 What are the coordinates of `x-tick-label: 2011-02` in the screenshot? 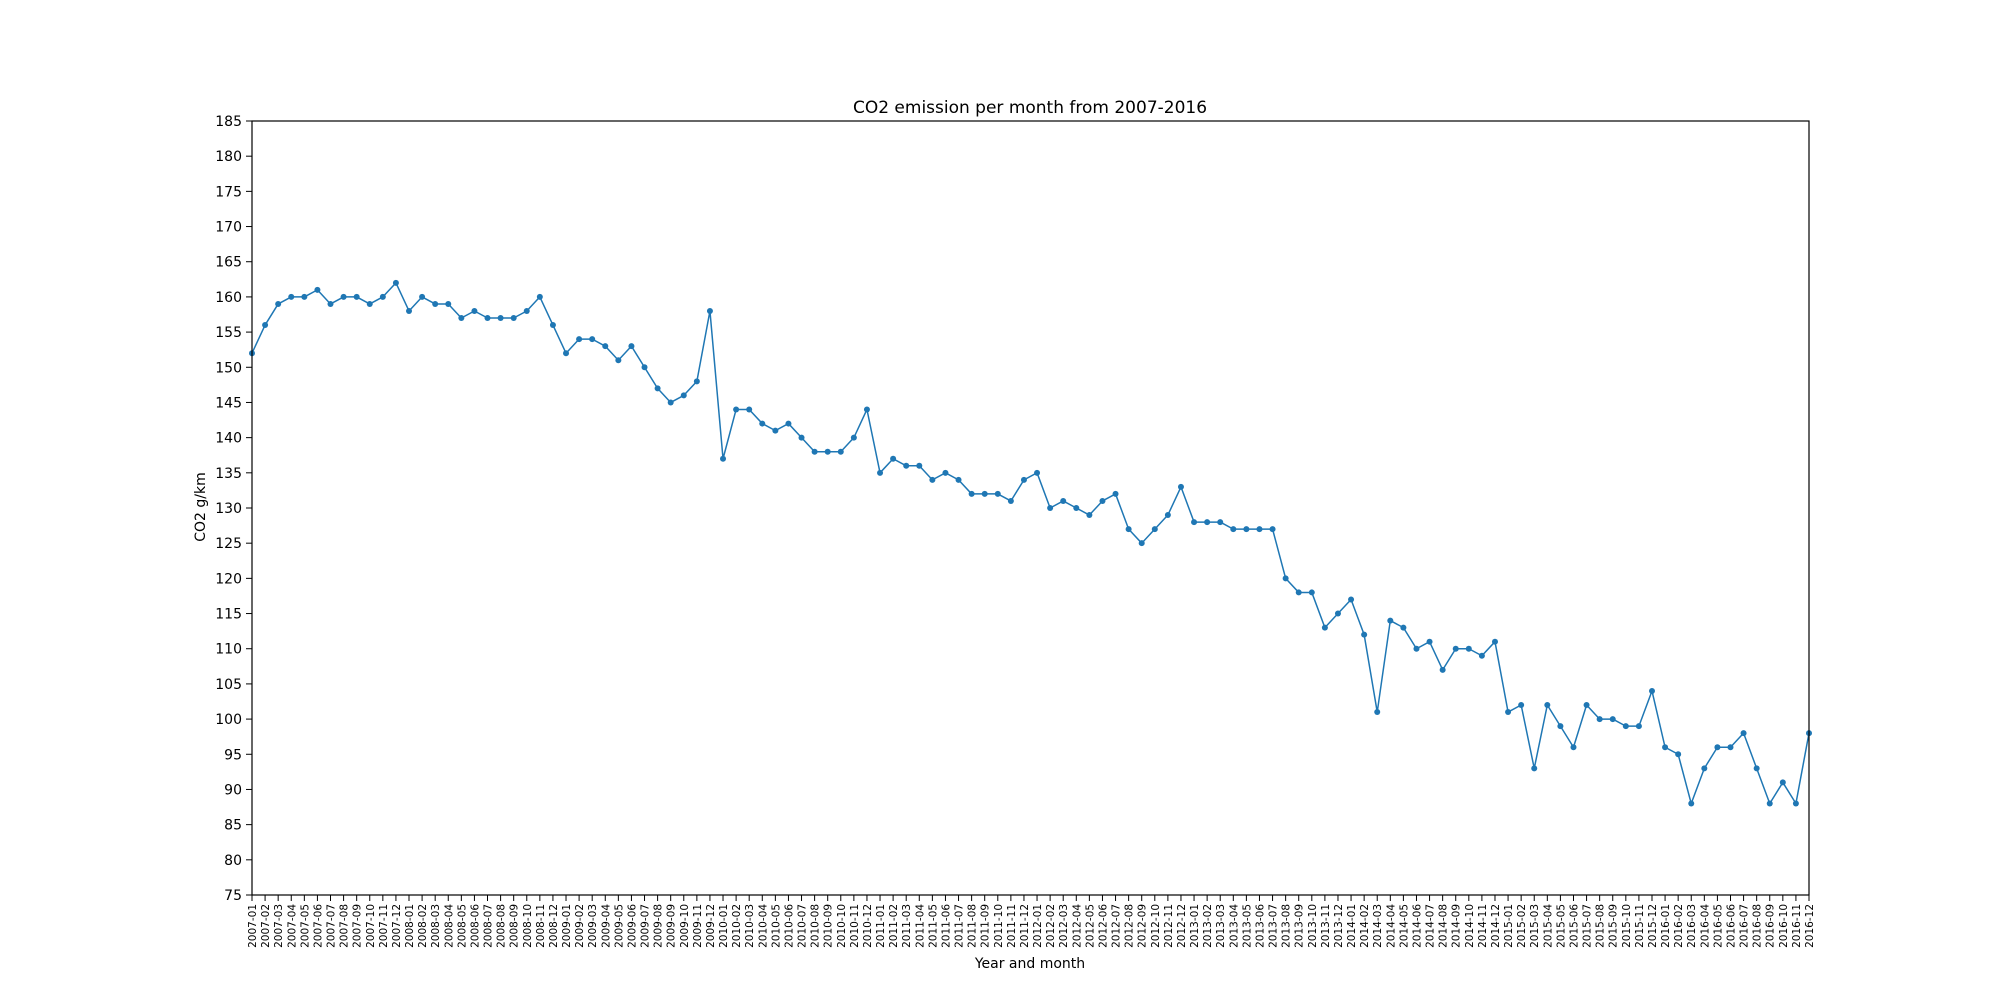 It's located at (894, 926).